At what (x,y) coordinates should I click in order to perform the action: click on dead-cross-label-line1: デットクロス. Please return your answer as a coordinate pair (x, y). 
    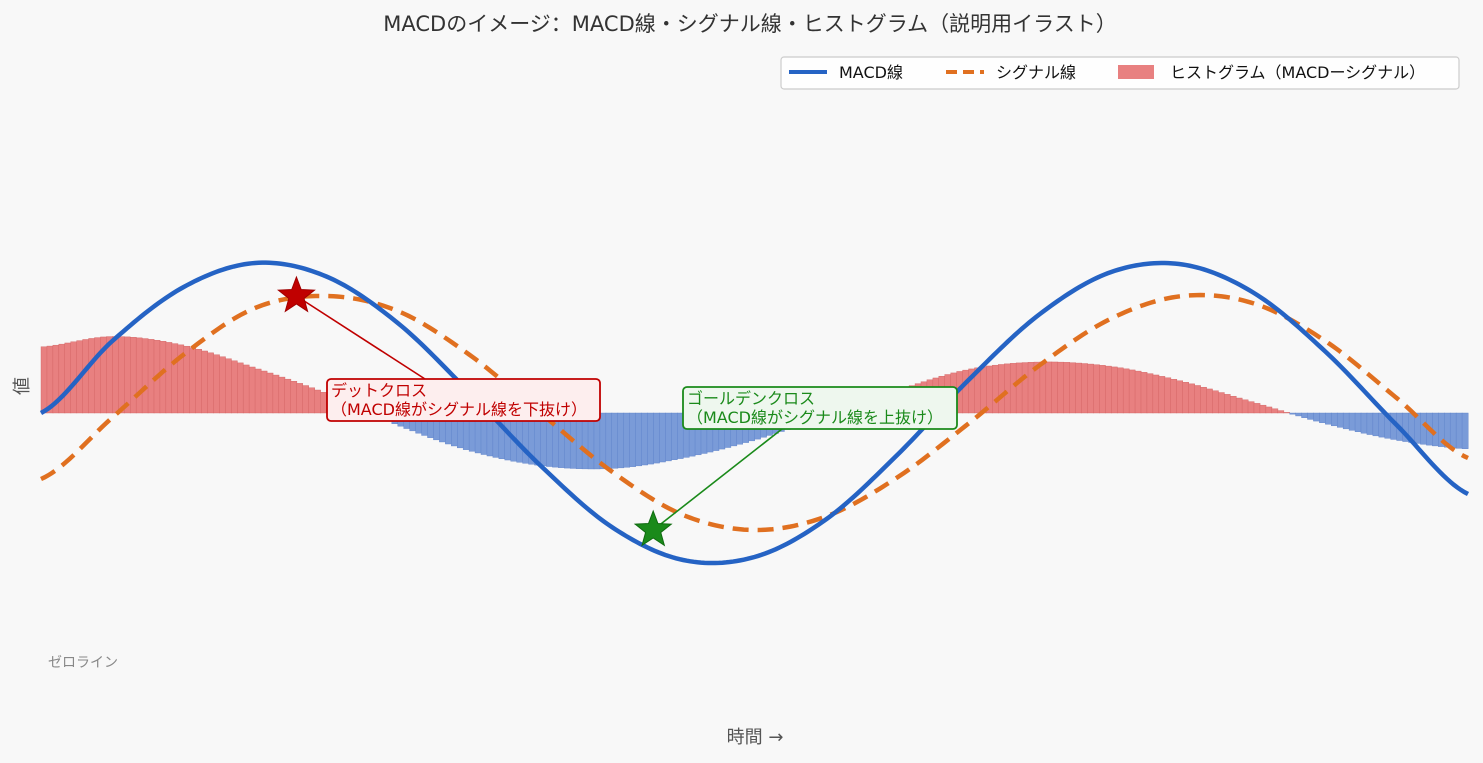
    Looking at the image, I should click on (379, 390).